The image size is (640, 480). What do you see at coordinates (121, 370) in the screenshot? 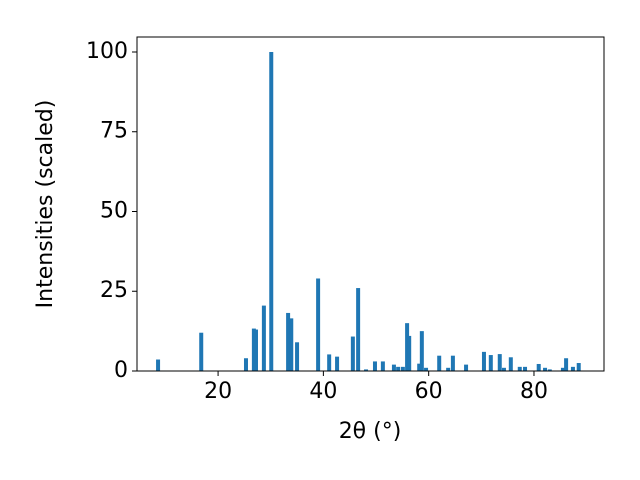
I see `y-tick-label: 0` at bounding box center [121, 370].